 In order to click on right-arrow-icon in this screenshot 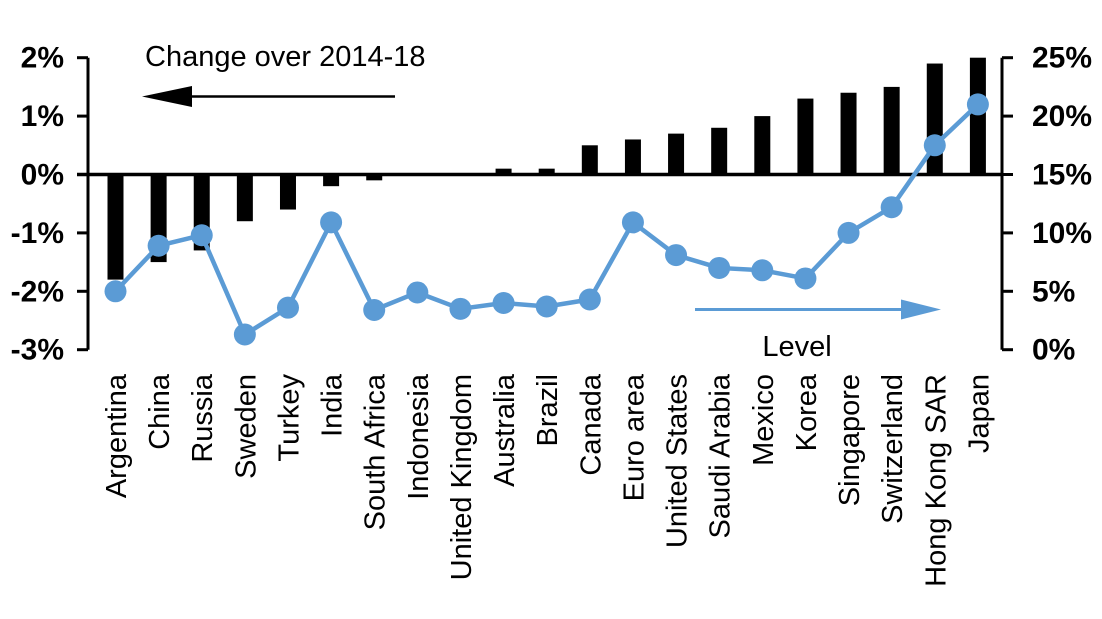, I will do `click(921, 309)`.